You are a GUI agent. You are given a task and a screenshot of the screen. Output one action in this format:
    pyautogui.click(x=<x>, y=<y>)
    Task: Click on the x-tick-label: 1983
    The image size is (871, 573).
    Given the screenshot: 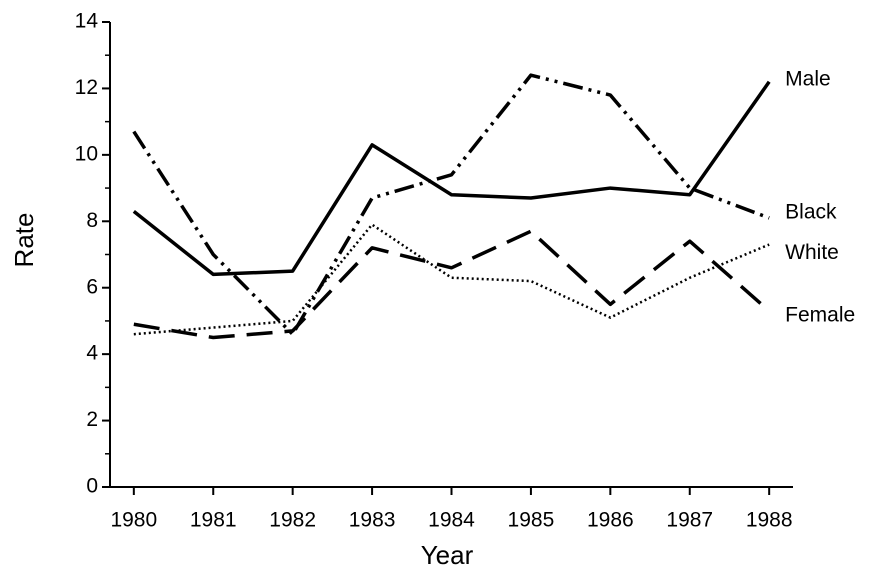 What is the action you would take?
    pyautogui.click(x=372, y=520)
    